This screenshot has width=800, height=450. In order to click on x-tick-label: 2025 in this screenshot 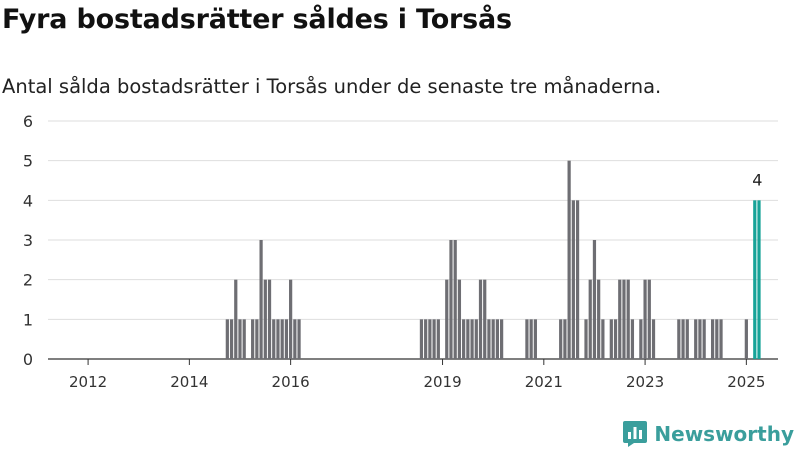, I will do `click(746, 382)`.